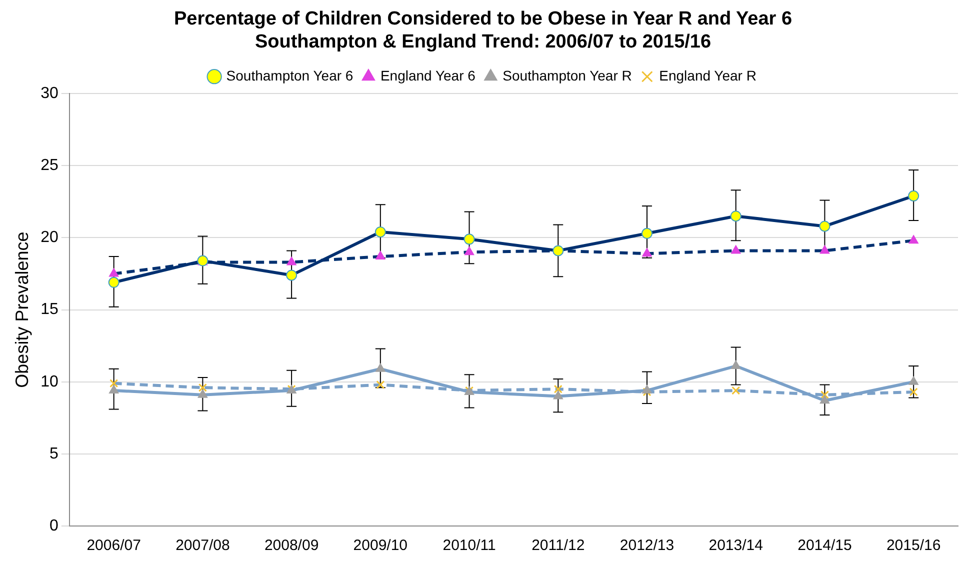  Describe the element at coordinates (558, 545) in the screenshot. I see `x-tick-label: 2011/12` at that location.